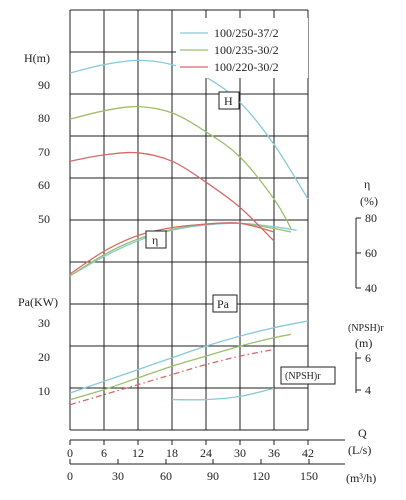 Image resolution: width=406 pixels, height=500 pixels. What do you see at coordinates (246, 67) in the screenshot?
I see `legend-label-3: 100/220-30/2` at bounding box center [246, 67].